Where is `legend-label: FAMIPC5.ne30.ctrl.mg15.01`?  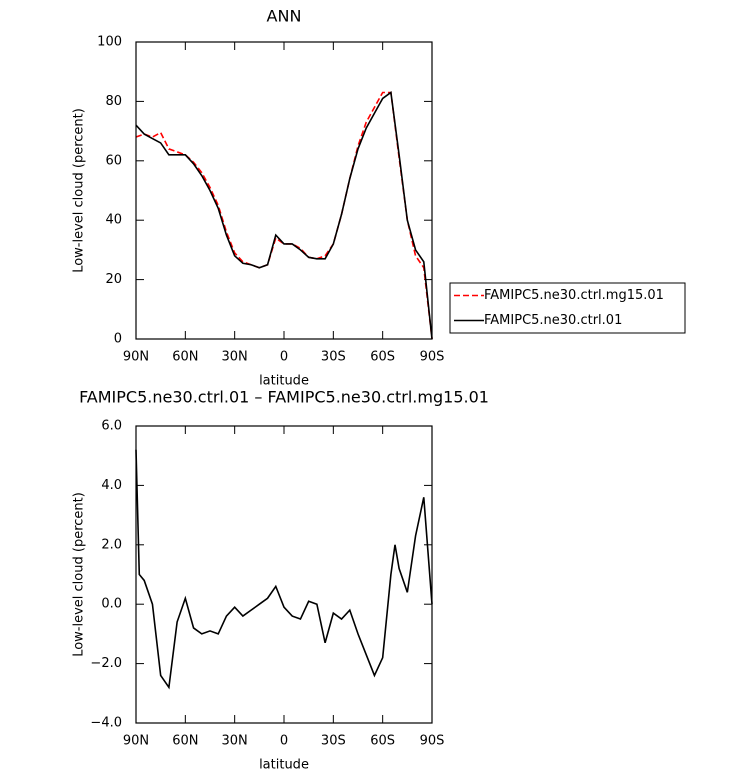 legend-label: FAMIPC5.ne30.ctrl.mg15.01 is located at coordinates (574, 295).